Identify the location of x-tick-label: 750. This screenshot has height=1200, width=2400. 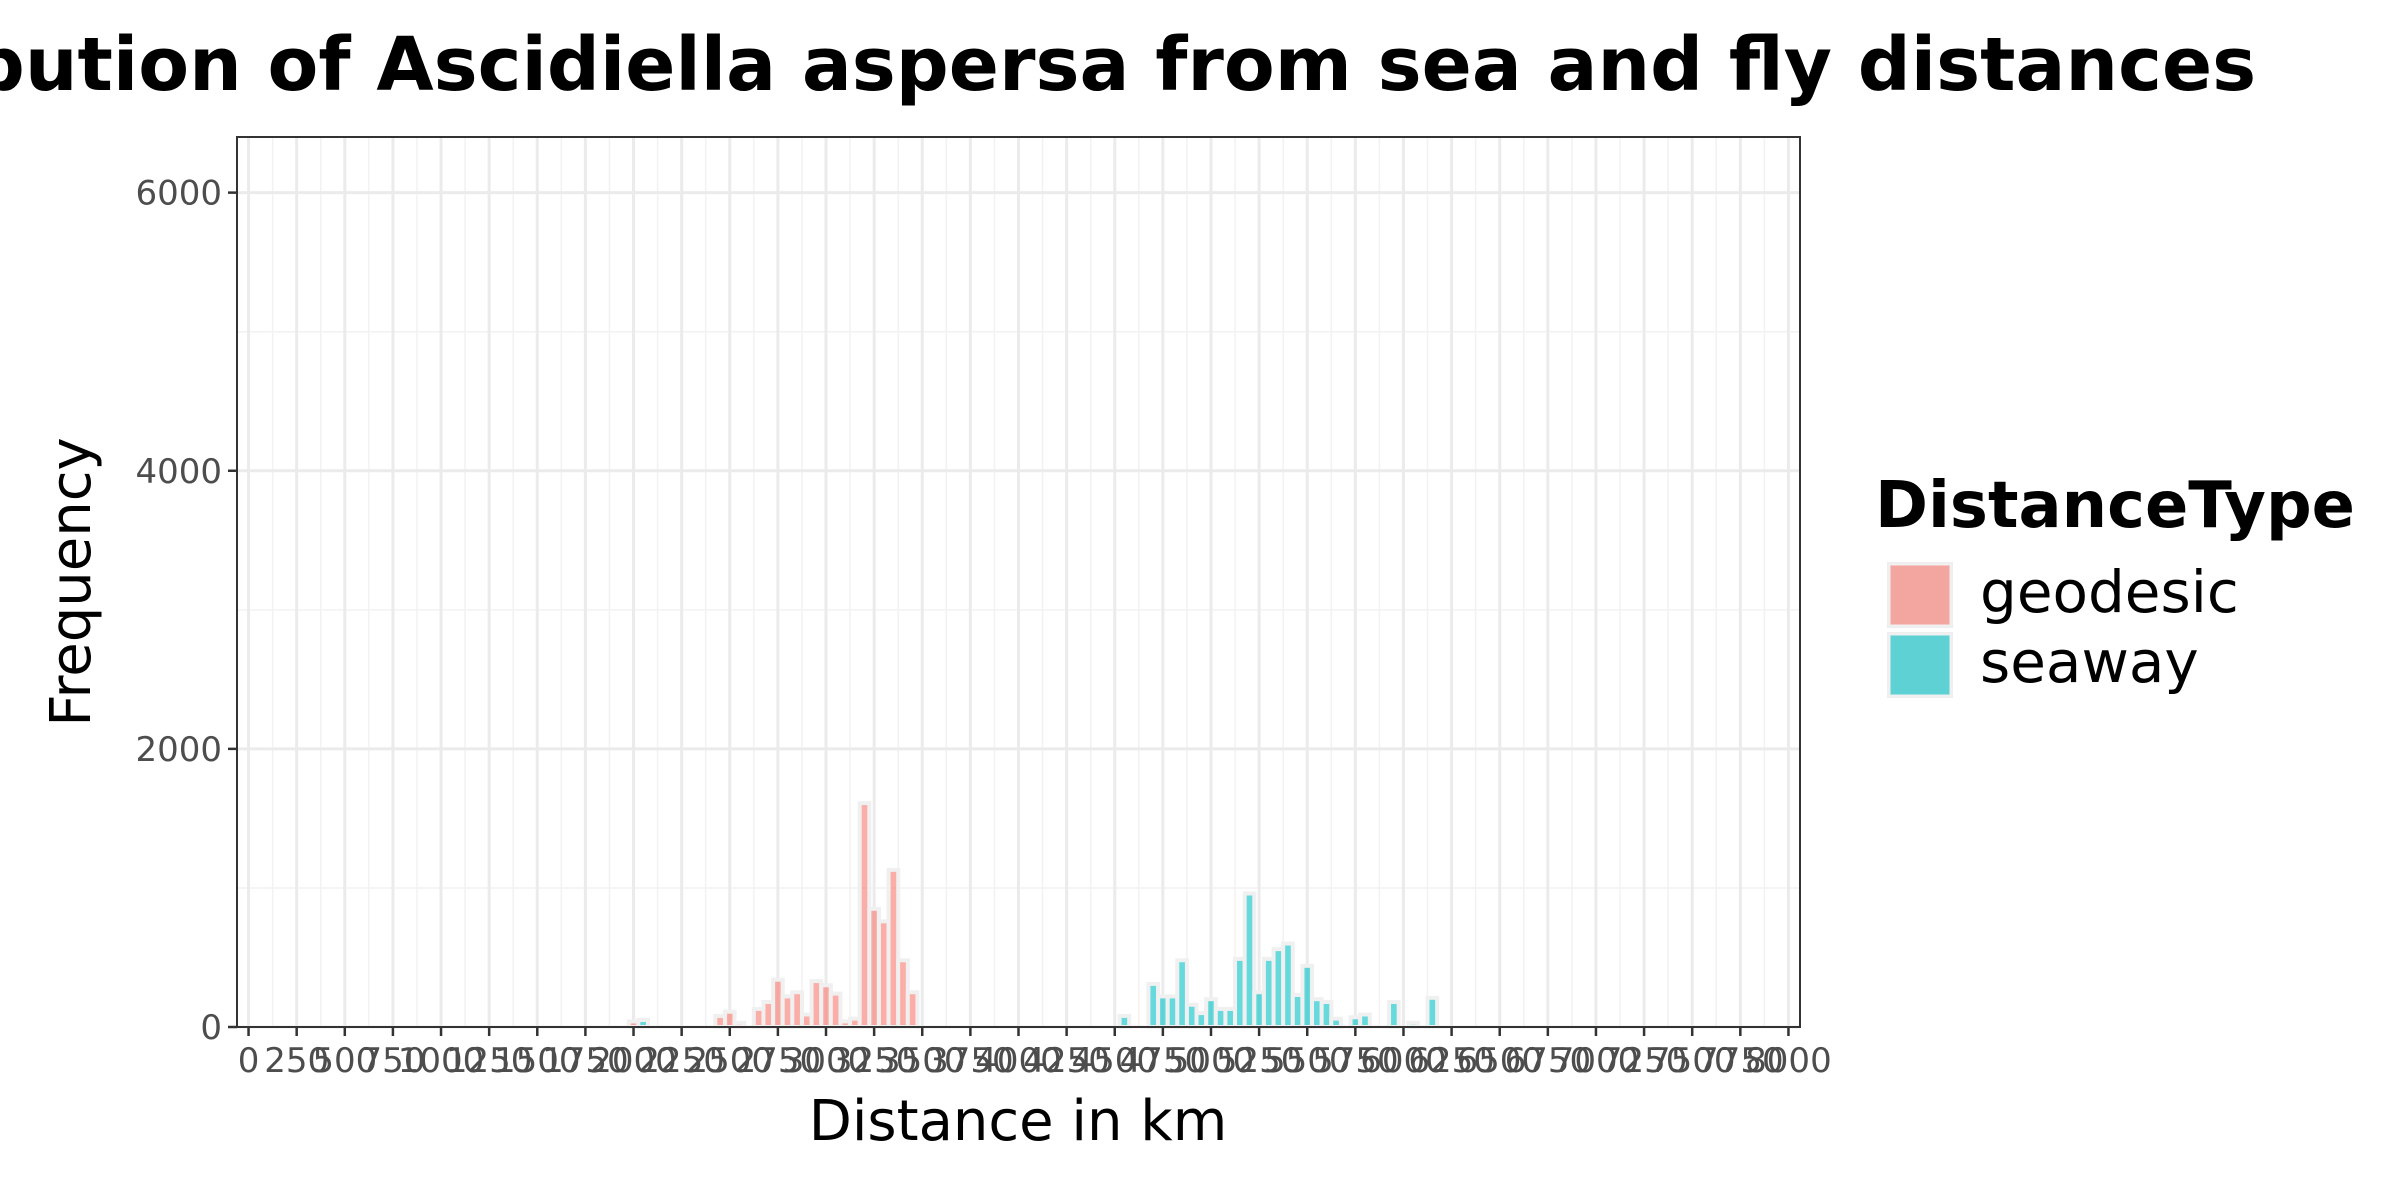
(392, 1061).